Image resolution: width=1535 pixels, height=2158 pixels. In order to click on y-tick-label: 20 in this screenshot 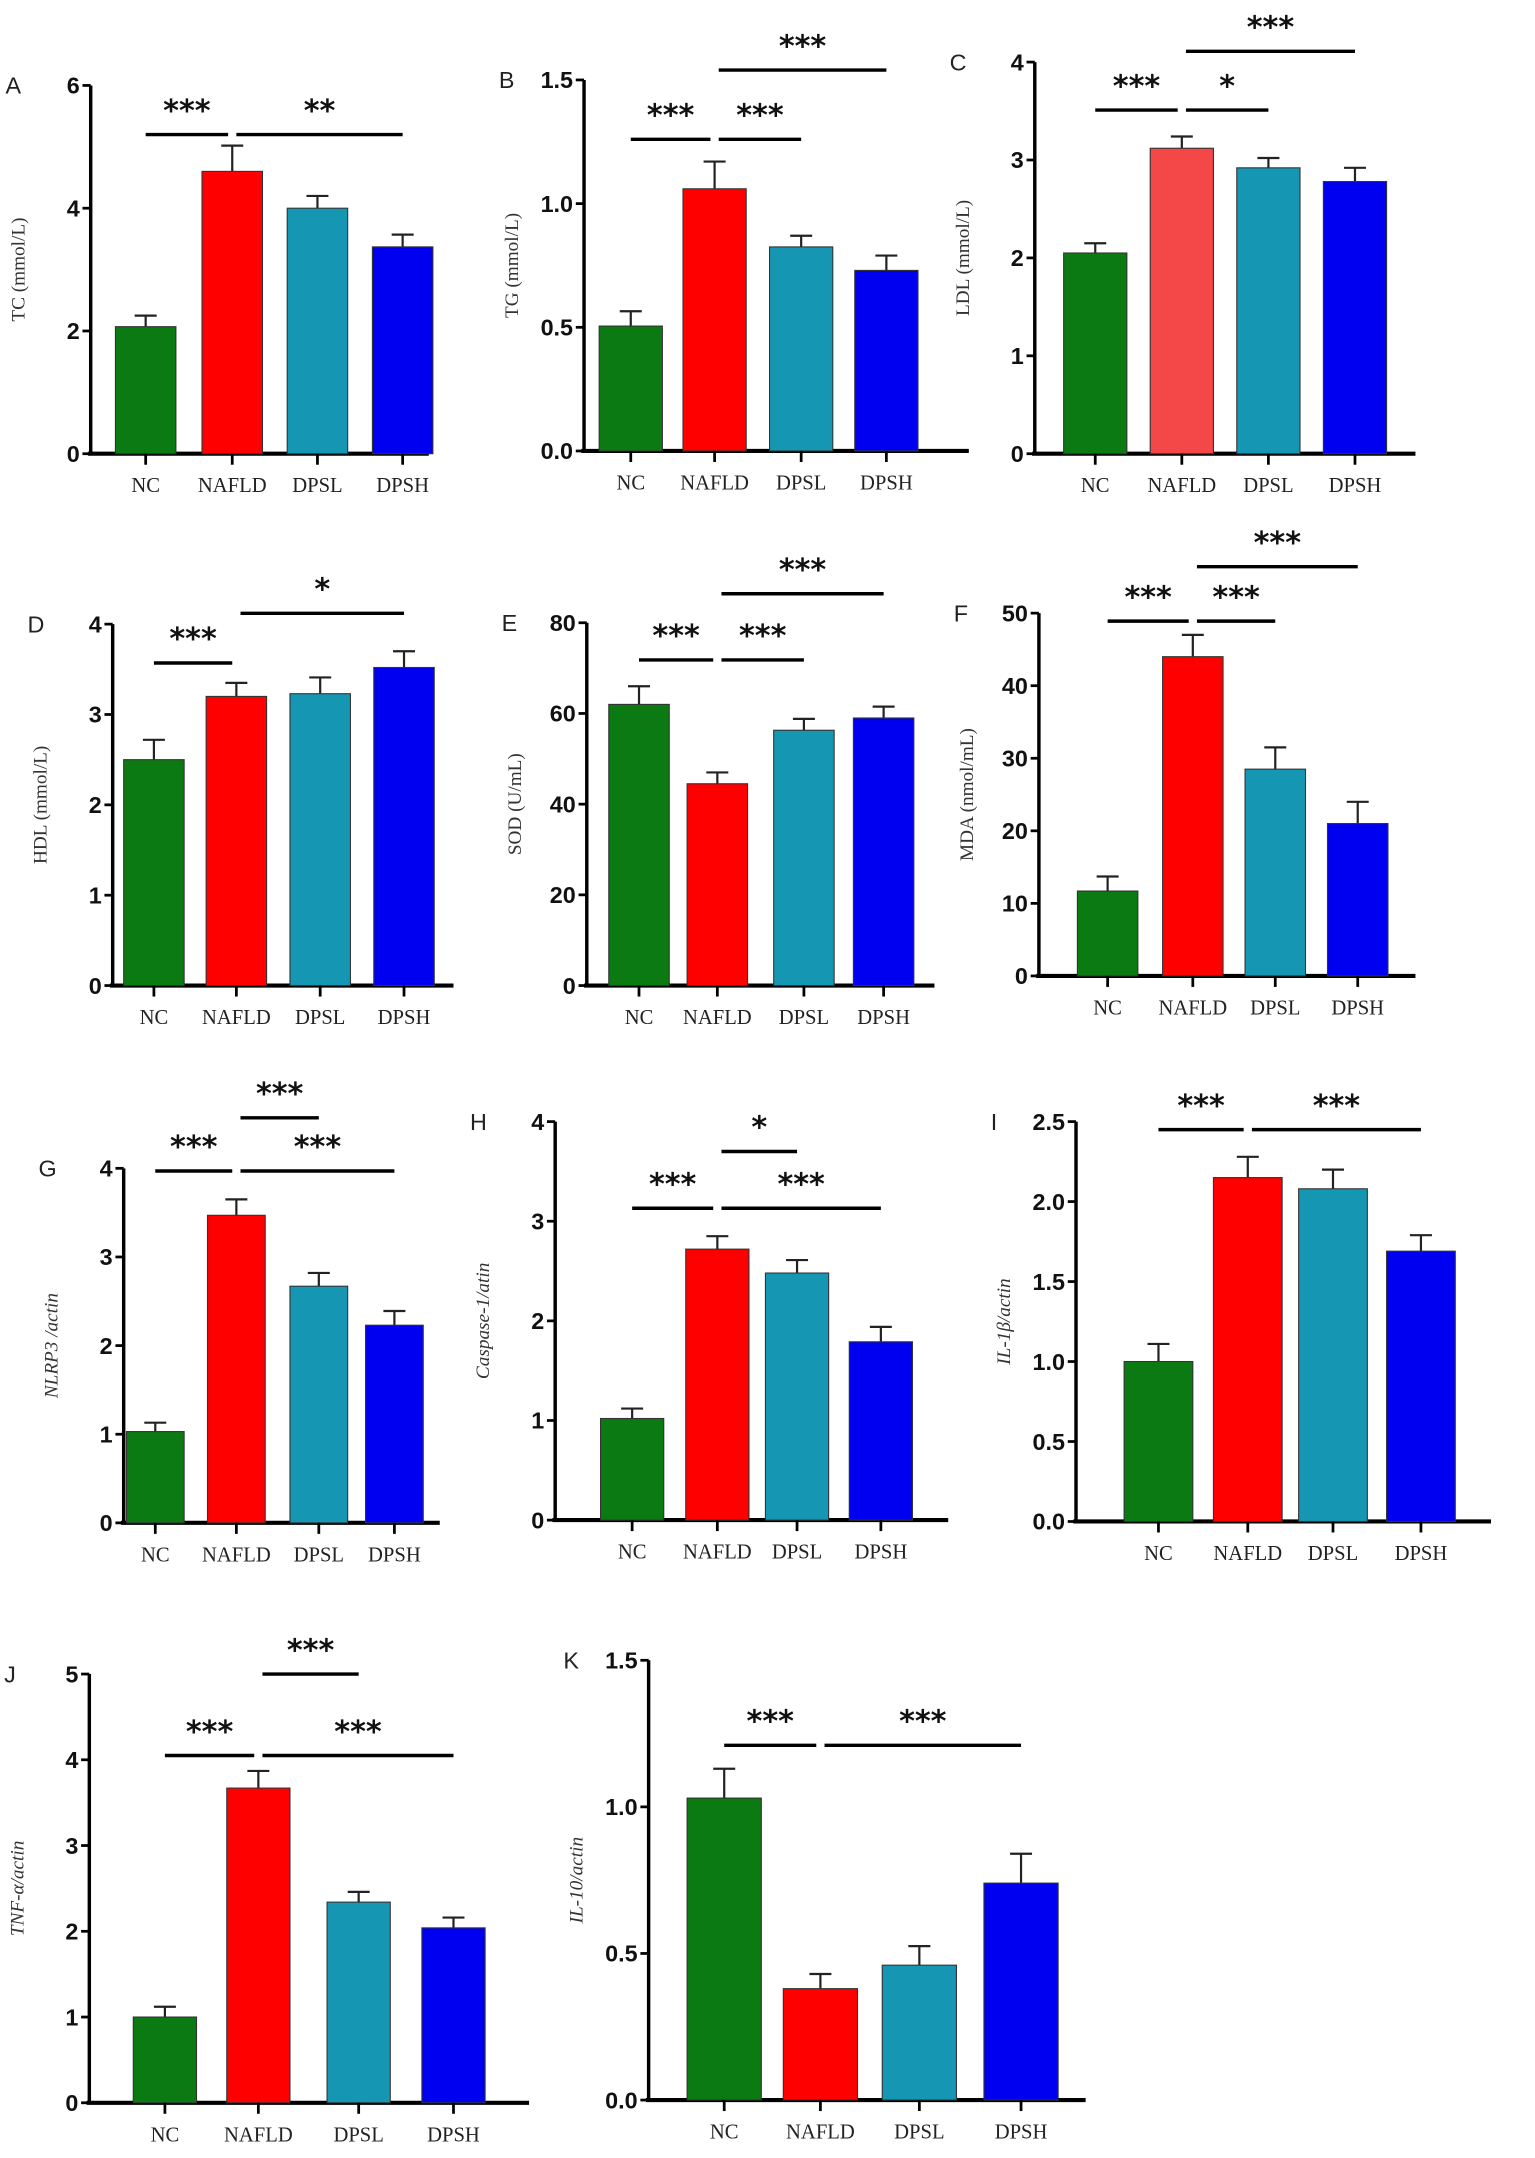, I will do `click(1015, 831)`.